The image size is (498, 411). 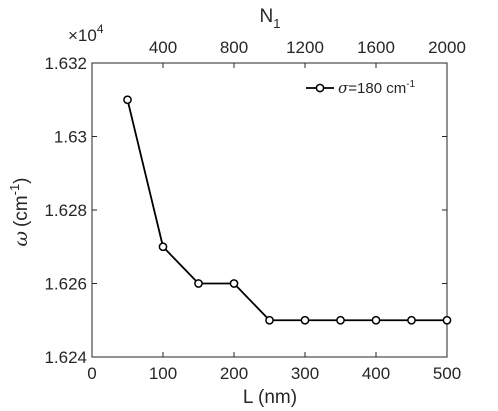 I want to click on top-x-tick-label: 1600, so click(x=376, y=47).